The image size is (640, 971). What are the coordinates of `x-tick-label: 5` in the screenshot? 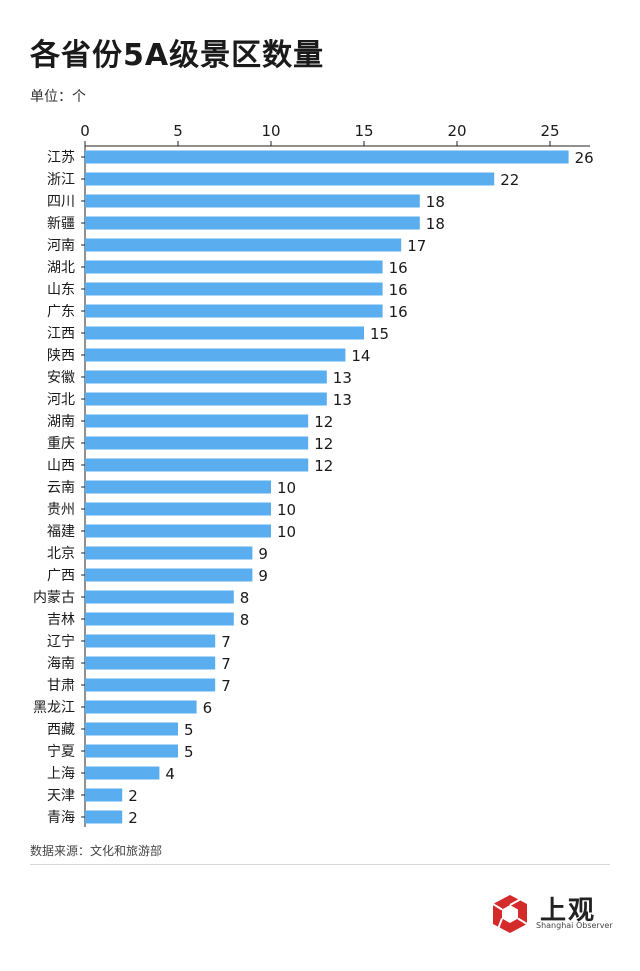 It's located at (178, 131).